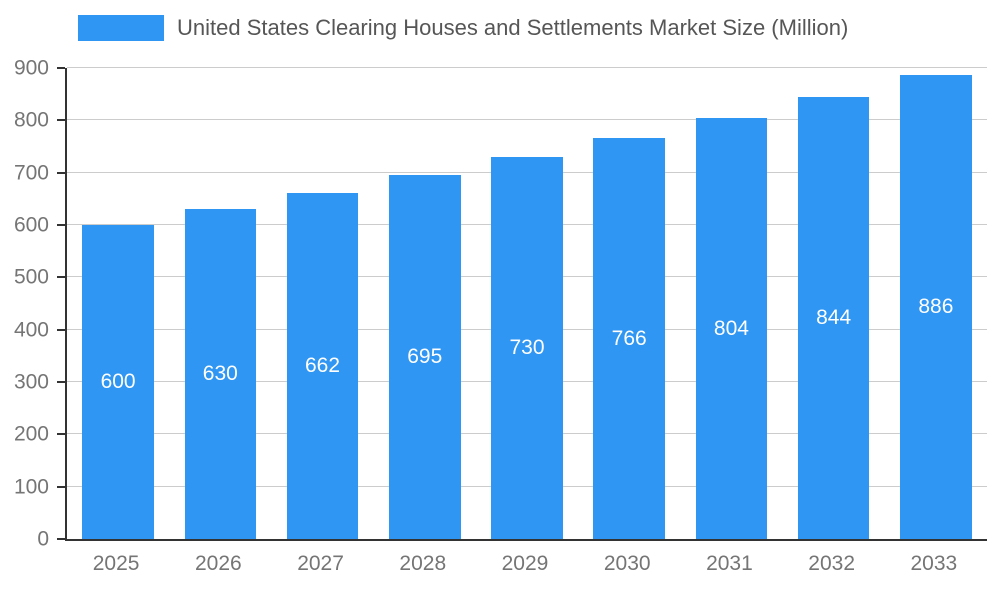  What do you see at coordinates (218, 563) in the screenshot?
I see `x-tick-label: 2026` at bounding box center [218, 563].